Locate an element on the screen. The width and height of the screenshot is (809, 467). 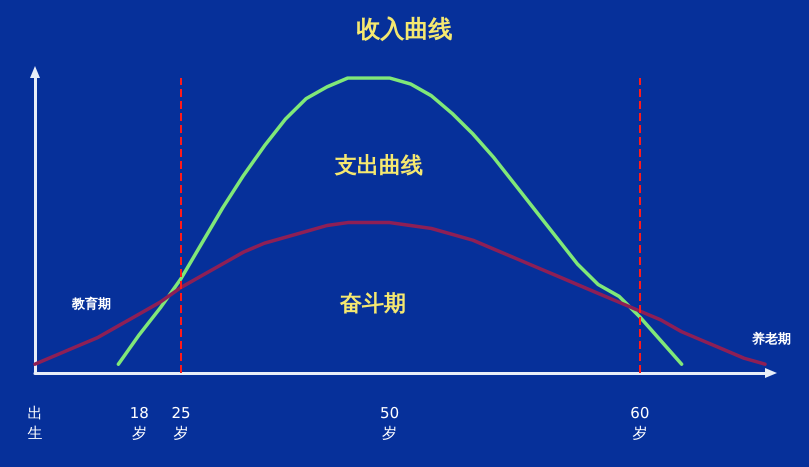
x-tick-label: 25岁 is located at coordinates (181, 423).